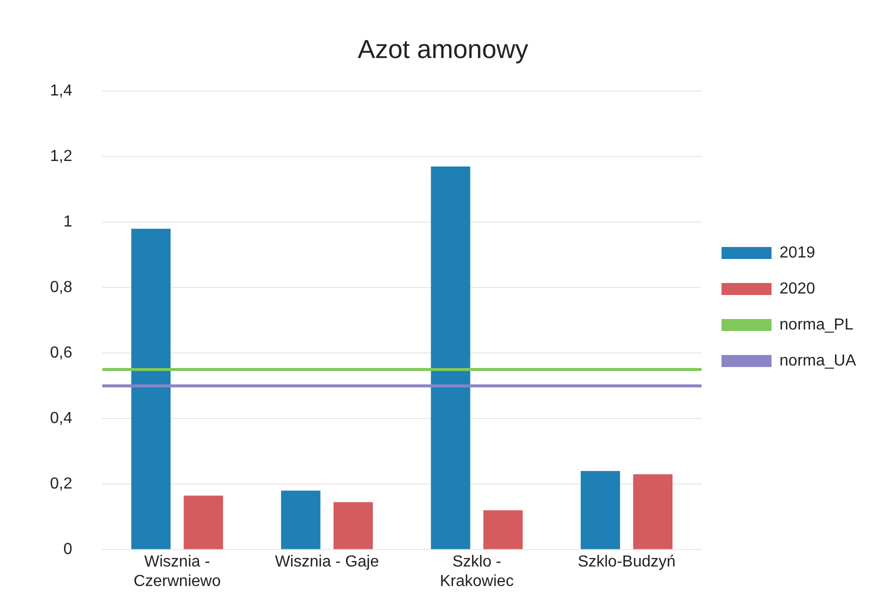  I want to click on x-tick-label: Szklo-Budzyń, so click(627, 562).